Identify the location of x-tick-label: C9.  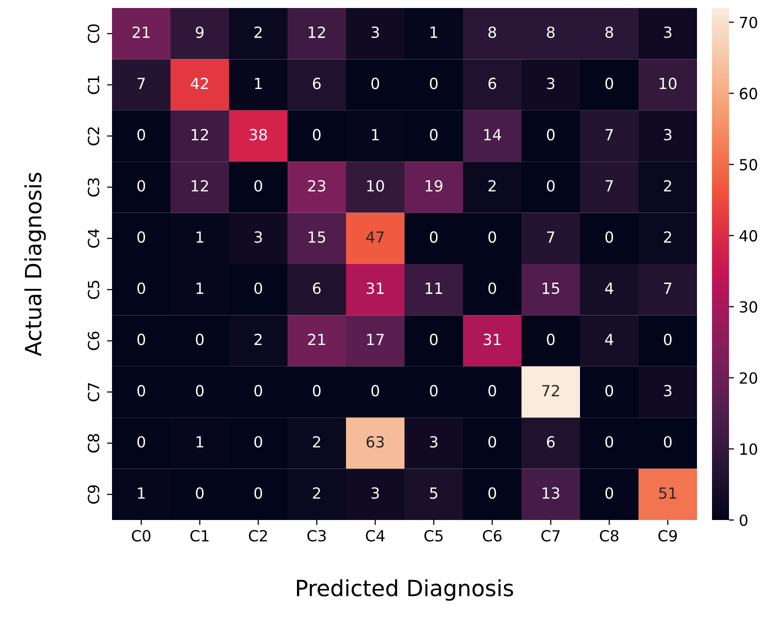
(667, 536).